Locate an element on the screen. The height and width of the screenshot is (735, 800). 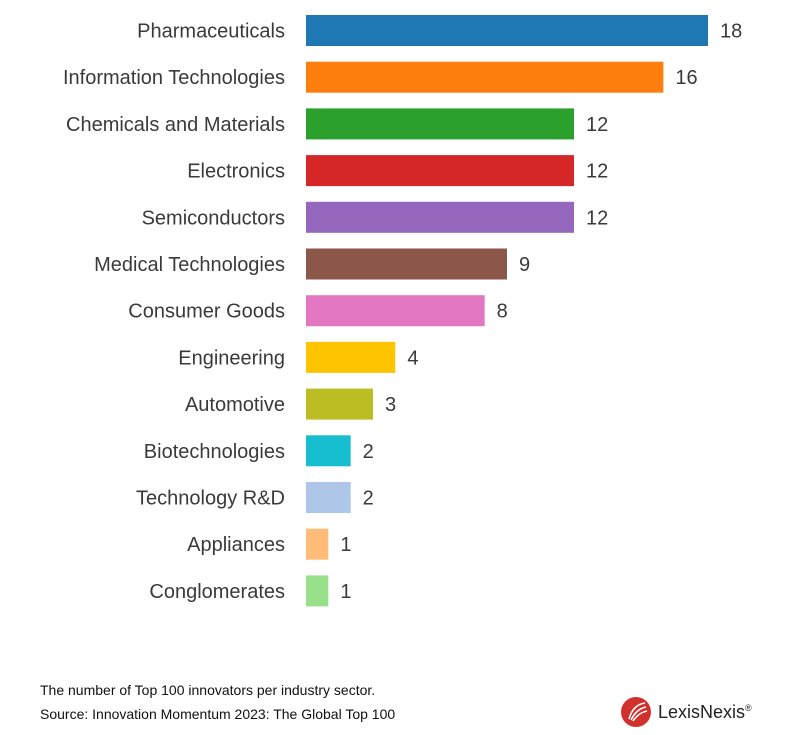
category-label-consumer-goods: Consumer Goods is located at coordinates (206, 312).